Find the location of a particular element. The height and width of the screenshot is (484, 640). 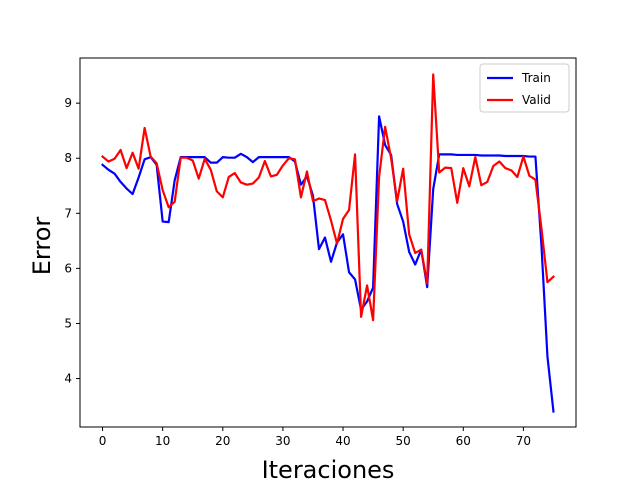

x-tick-label: 60 is located at coordinates (463, 441).